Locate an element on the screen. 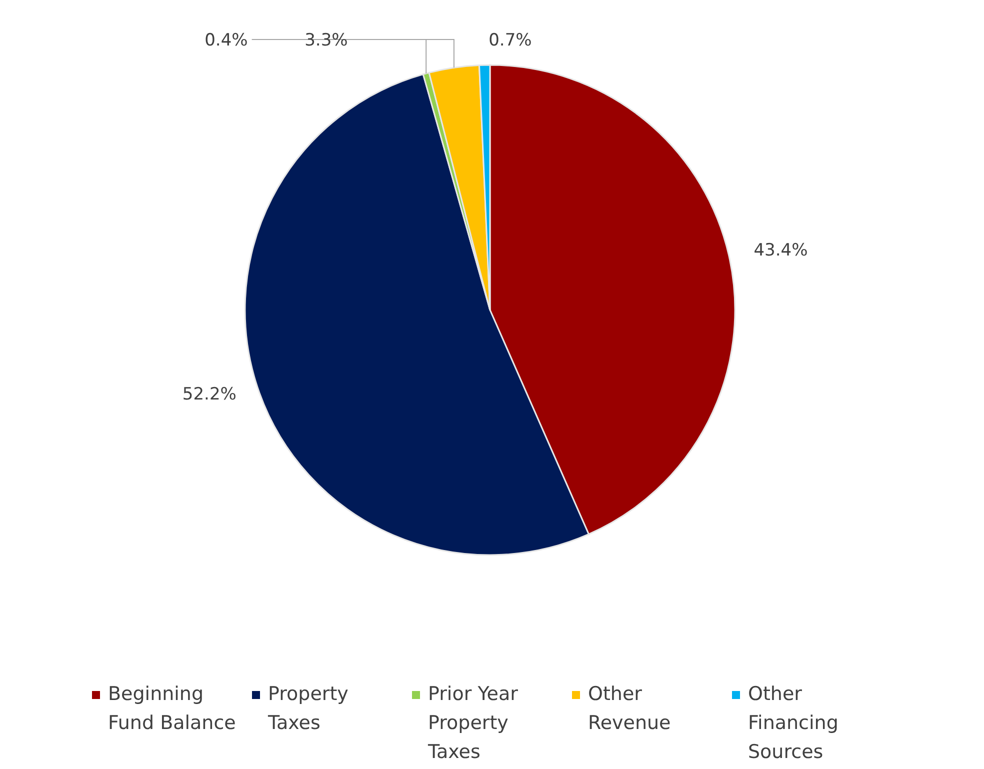 The height and width of the screenshot is (769, 984). legend-label: Beginning Fund Balance is located at coordinates (172, 708).